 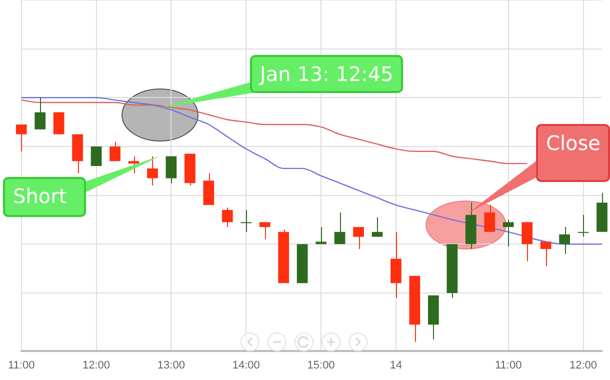 What do you see at coordinates (44, 197) in the screenshot?
I see `annotation: Short` at bounding box center [44, 197].